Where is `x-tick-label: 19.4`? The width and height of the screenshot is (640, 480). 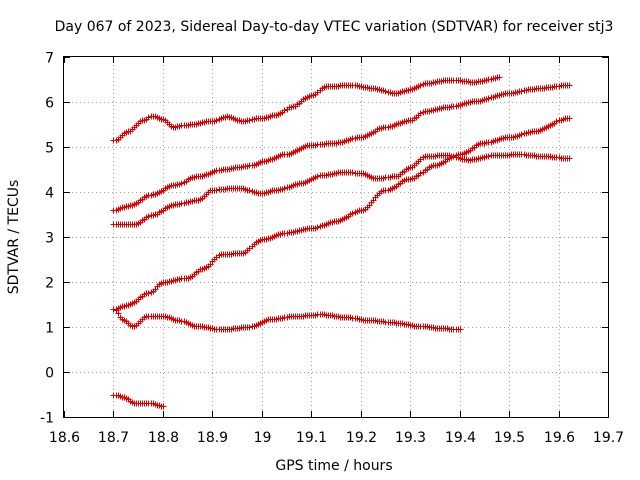
x-tick-label: 19.4 is located at coordinates (460, 438).